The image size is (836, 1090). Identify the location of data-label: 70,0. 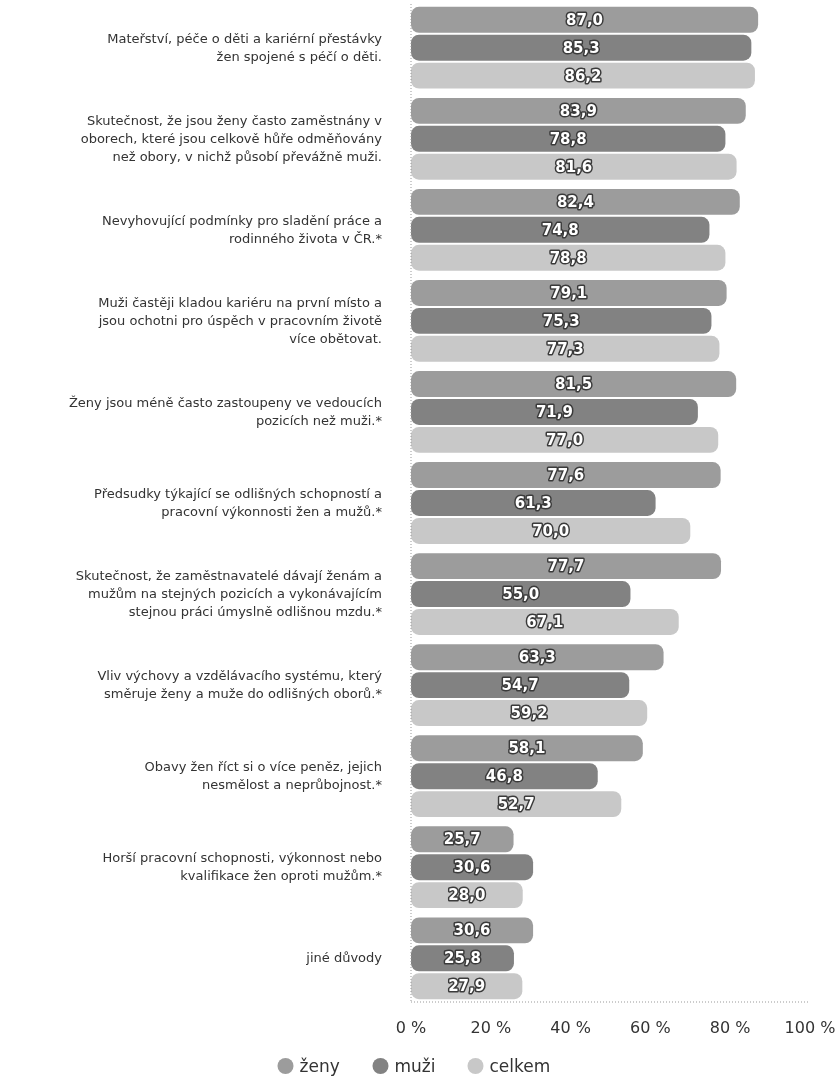
(551, 530).